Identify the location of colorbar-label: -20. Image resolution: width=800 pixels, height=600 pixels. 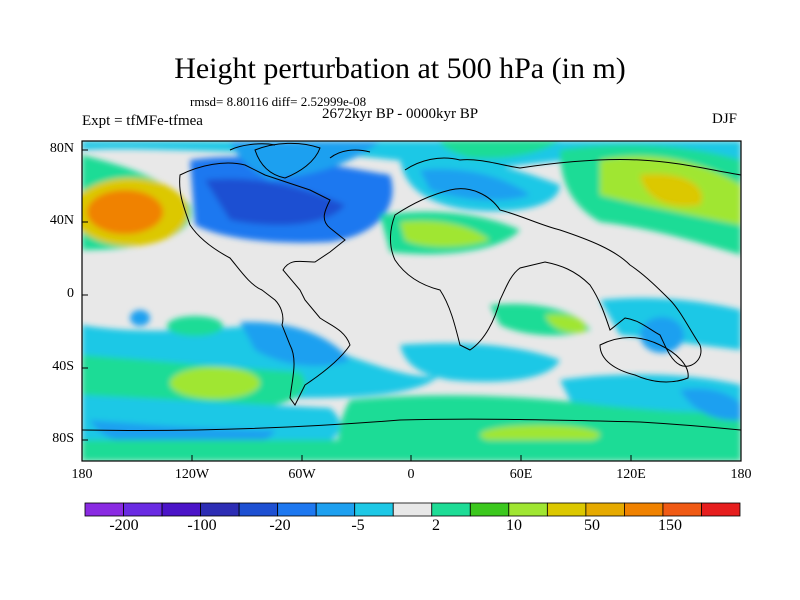
(280, 525).